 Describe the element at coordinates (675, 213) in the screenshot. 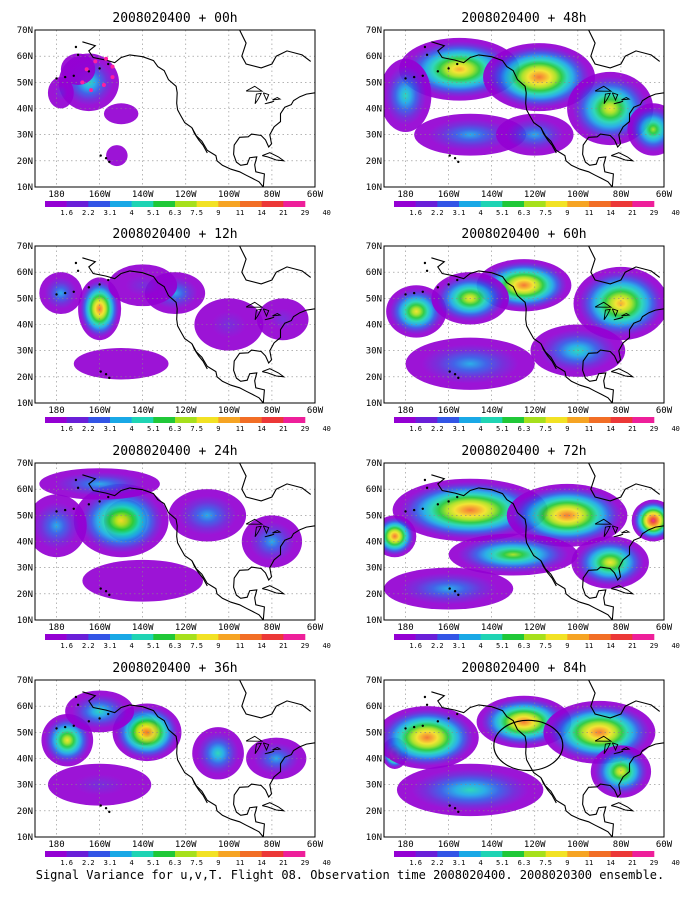

I see `colorbar-label: 40` at that location.